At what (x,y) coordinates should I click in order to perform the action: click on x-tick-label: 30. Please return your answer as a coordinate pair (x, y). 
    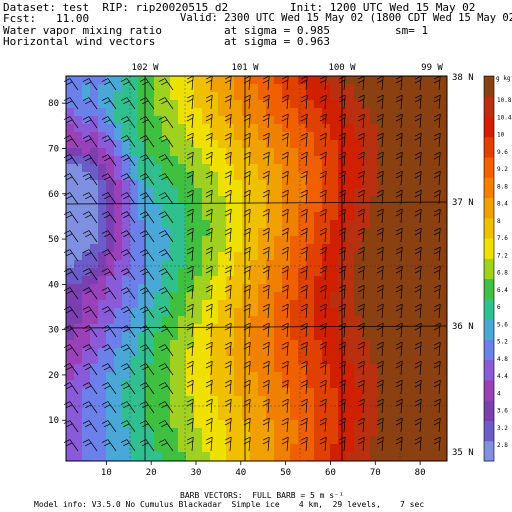
    Looking at the image, I should click on (196, 473).